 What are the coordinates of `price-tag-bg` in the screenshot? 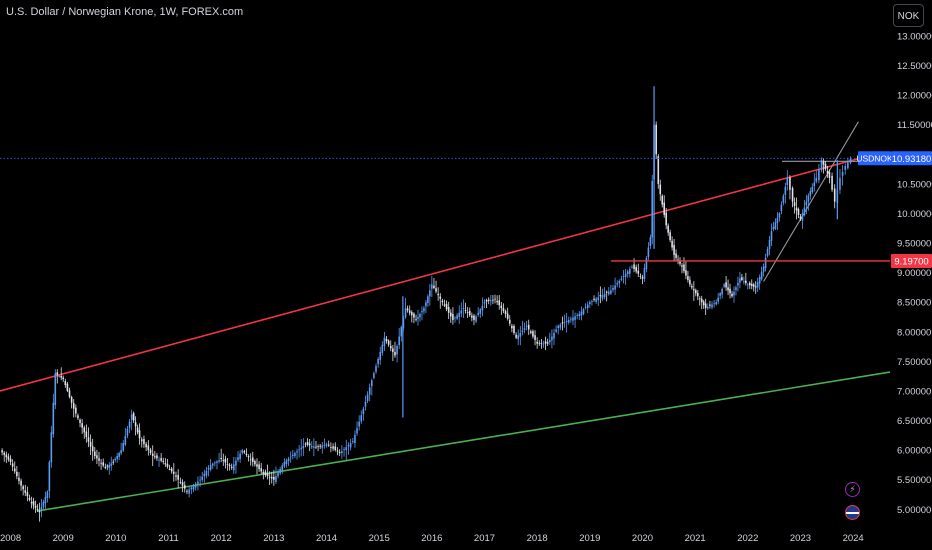 It's located at (911, 260).